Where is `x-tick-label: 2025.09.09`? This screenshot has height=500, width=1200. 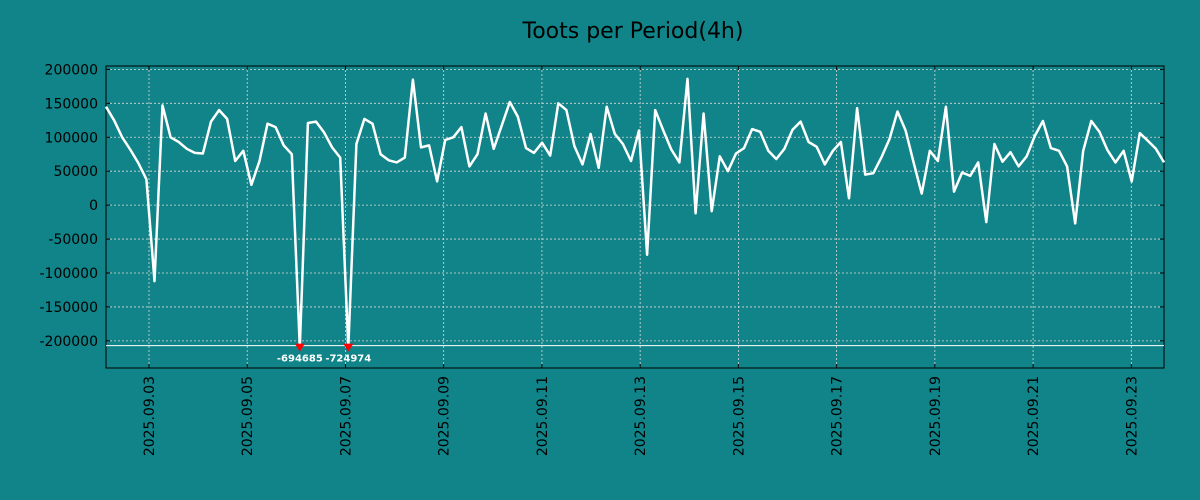
x-tick-label: 2025.09.09 is located at coordinates (445, 416).